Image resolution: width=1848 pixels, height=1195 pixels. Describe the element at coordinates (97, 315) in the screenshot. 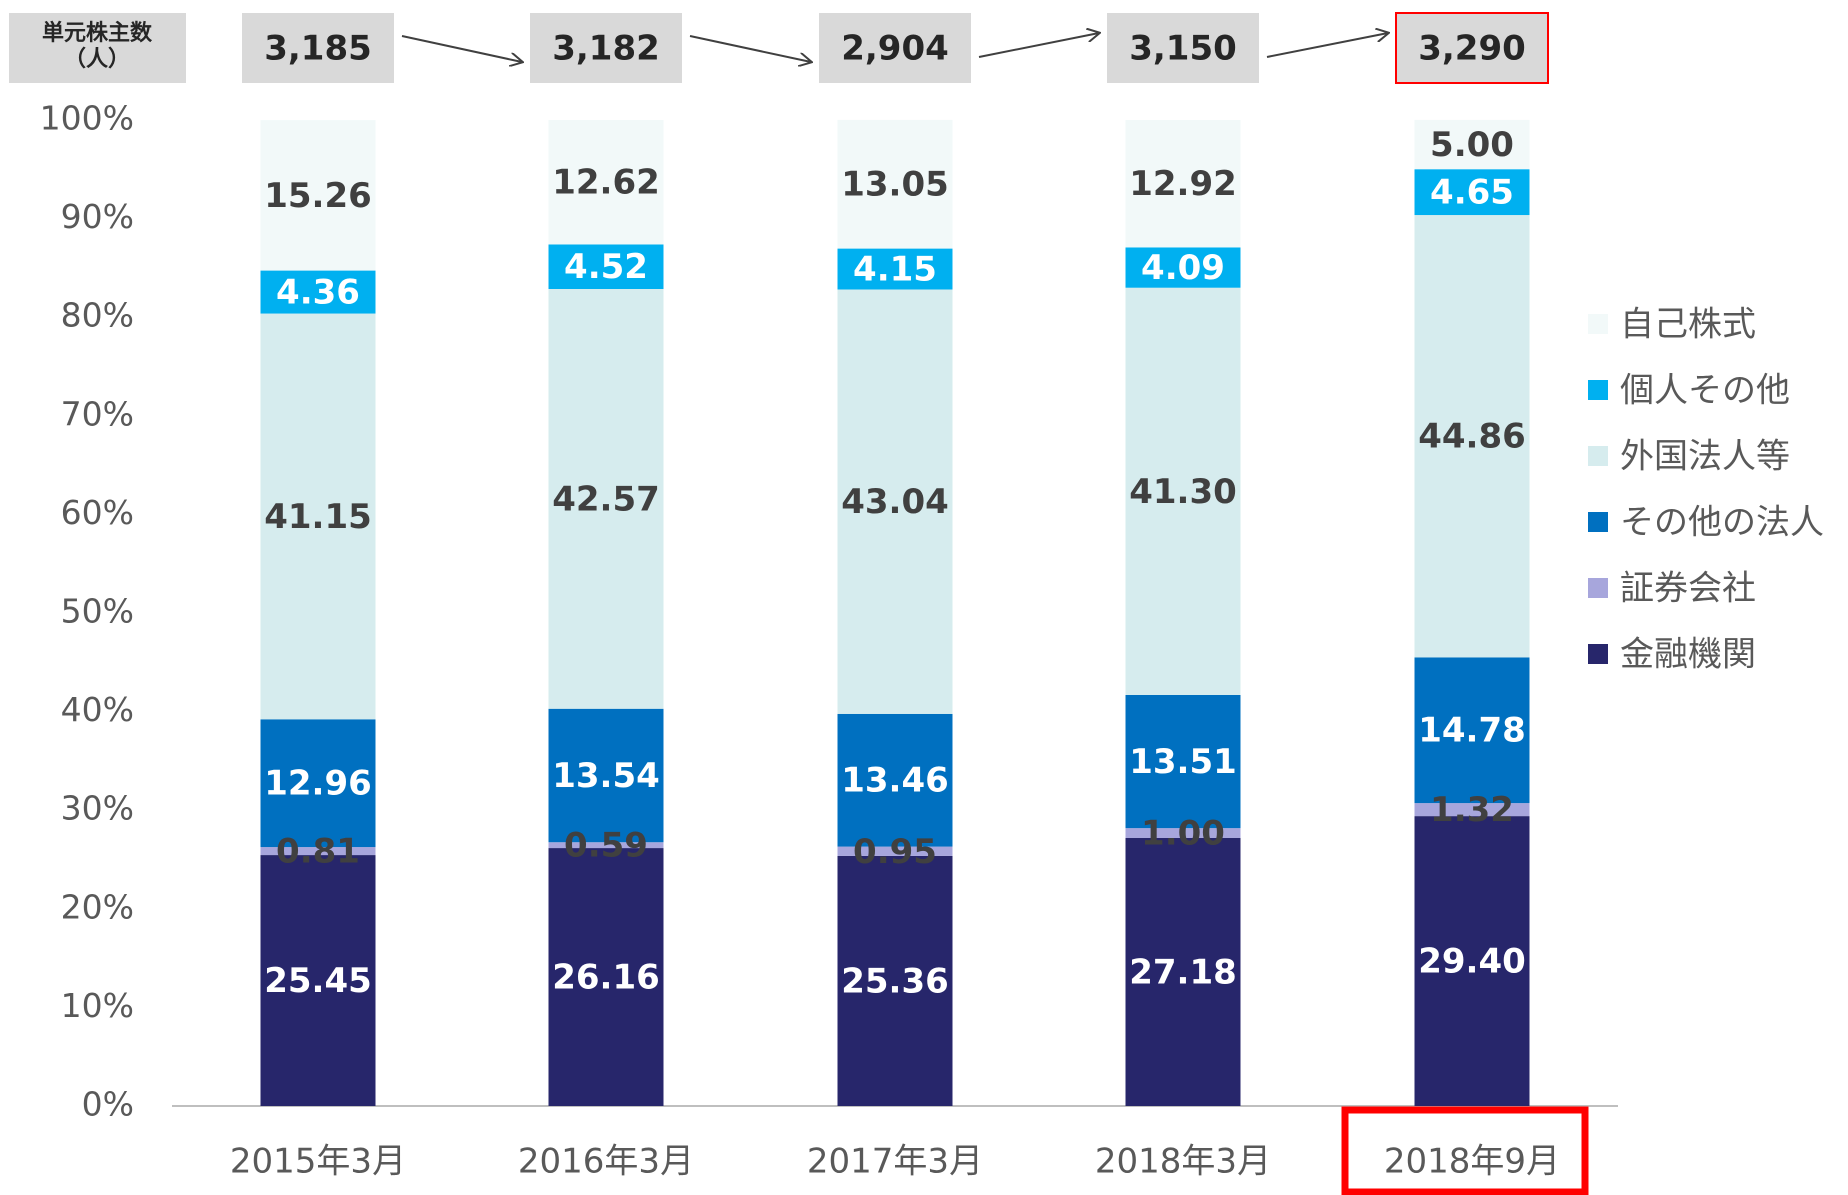

I see `y-tick-label: 80%` at that location.